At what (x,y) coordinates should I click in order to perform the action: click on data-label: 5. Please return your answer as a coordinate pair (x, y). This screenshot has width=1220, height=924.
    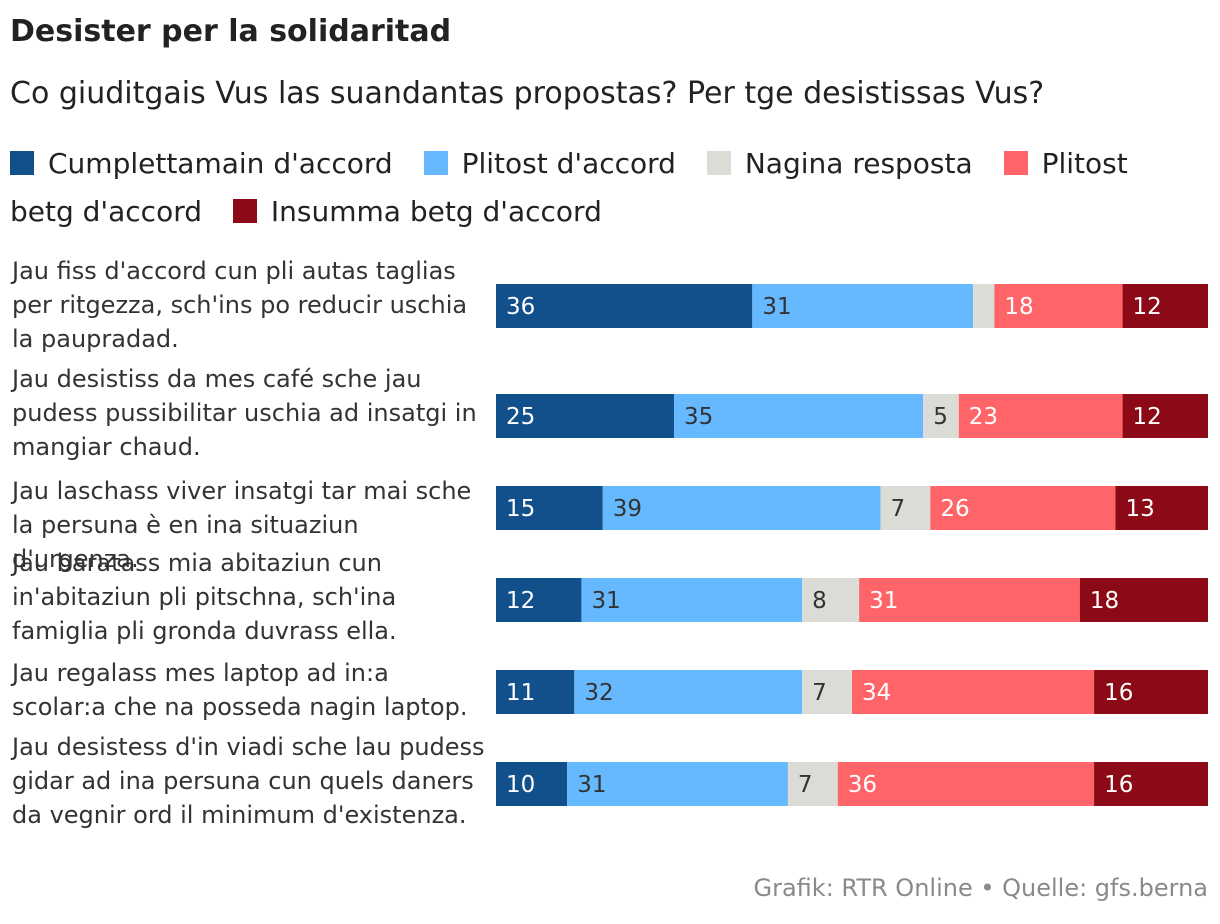
    Looking at the image, I should click on (940, 417).